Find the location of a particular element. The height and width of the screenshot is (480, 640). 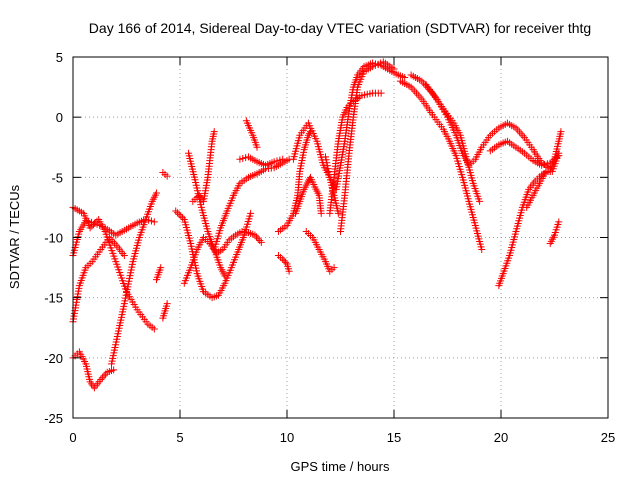

series-track-x is located at coordinates (441, 165).